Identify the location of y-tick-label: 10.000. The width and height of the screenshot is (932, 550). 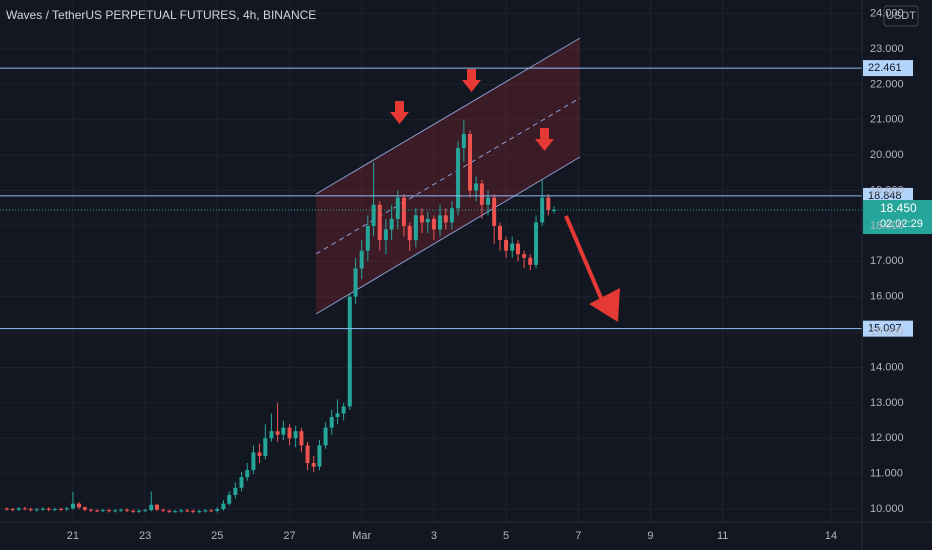
(887, 509).